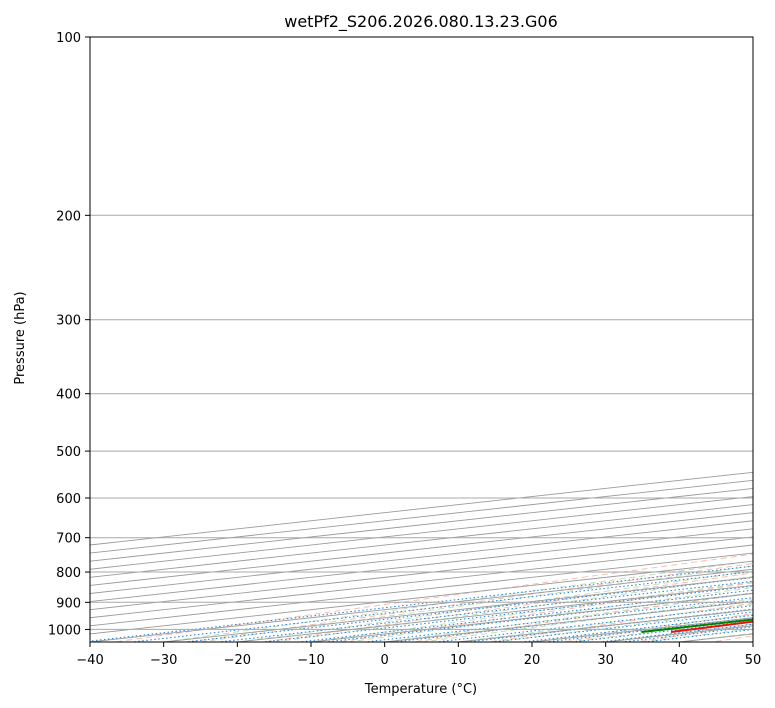  I want to click on x-tick-label: −20, so click(237, 660).